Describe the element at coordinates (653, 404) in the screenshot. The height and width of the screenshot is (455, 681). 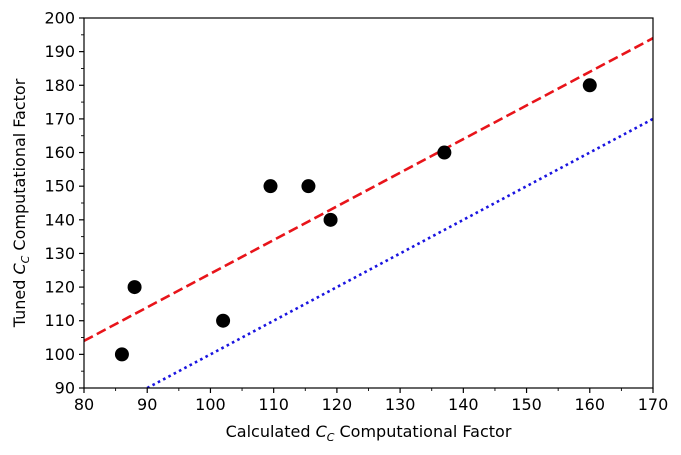
I see `x-tick-label: 170` at that location.